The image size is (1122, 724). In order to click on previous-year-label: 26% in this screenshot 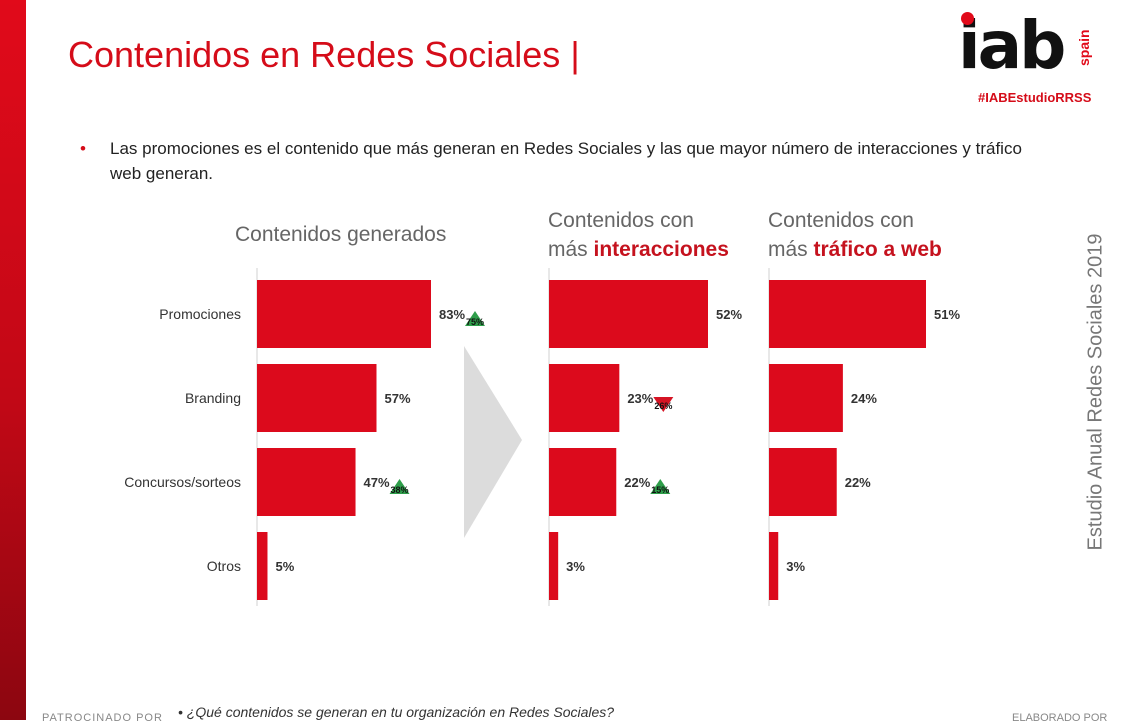, I will do `click(663, 406)`.